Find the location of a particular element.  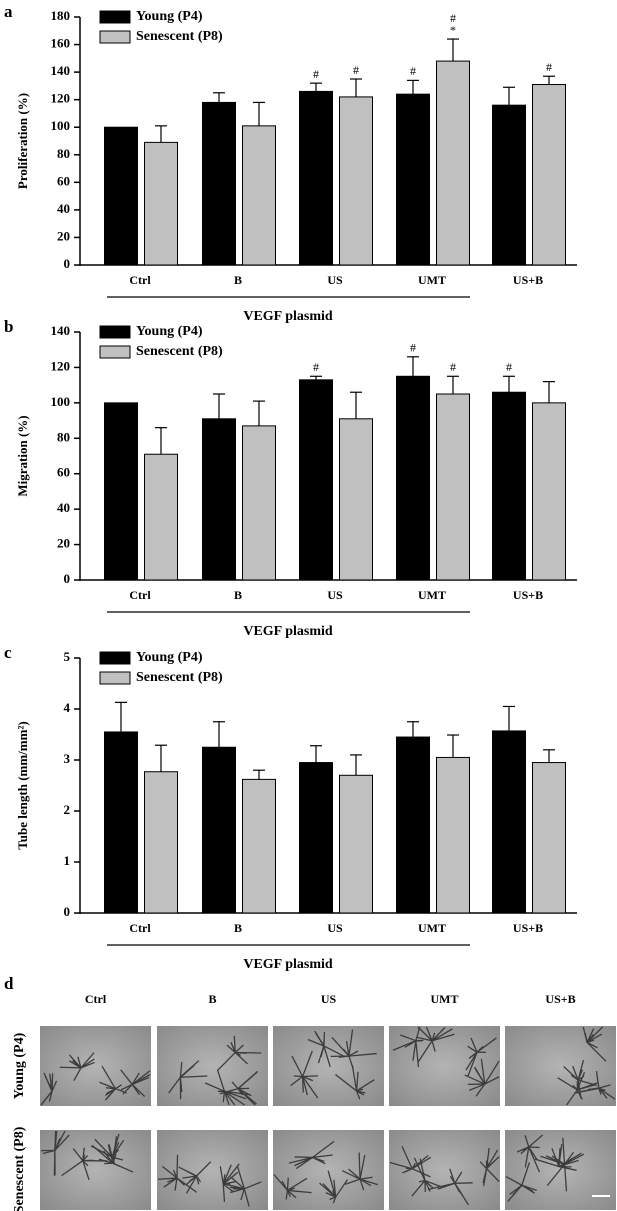

y-tick-label: 1 is located at coordinates (67, 860).